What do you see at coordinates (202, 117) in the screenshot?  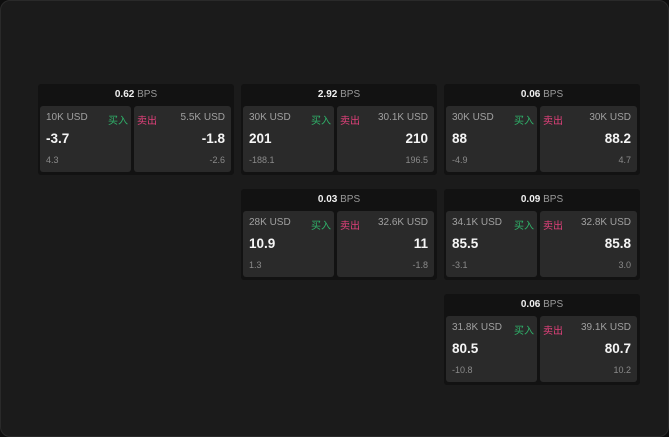 I see `ask-quantity: 5.5K USD` at bounding box center [202, 117].